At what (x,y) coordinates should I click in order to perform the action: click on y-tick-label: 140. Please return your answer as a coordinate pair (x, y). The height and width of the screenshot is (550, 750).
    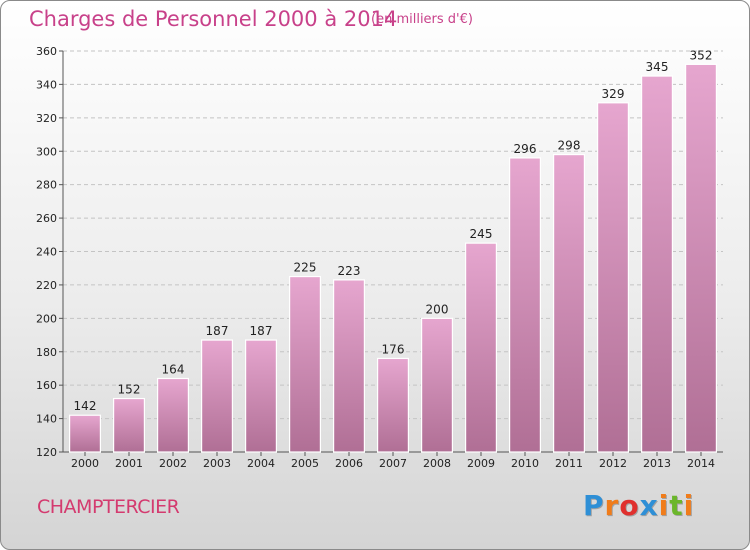
    Looking at the image, I should click on (46, 419).